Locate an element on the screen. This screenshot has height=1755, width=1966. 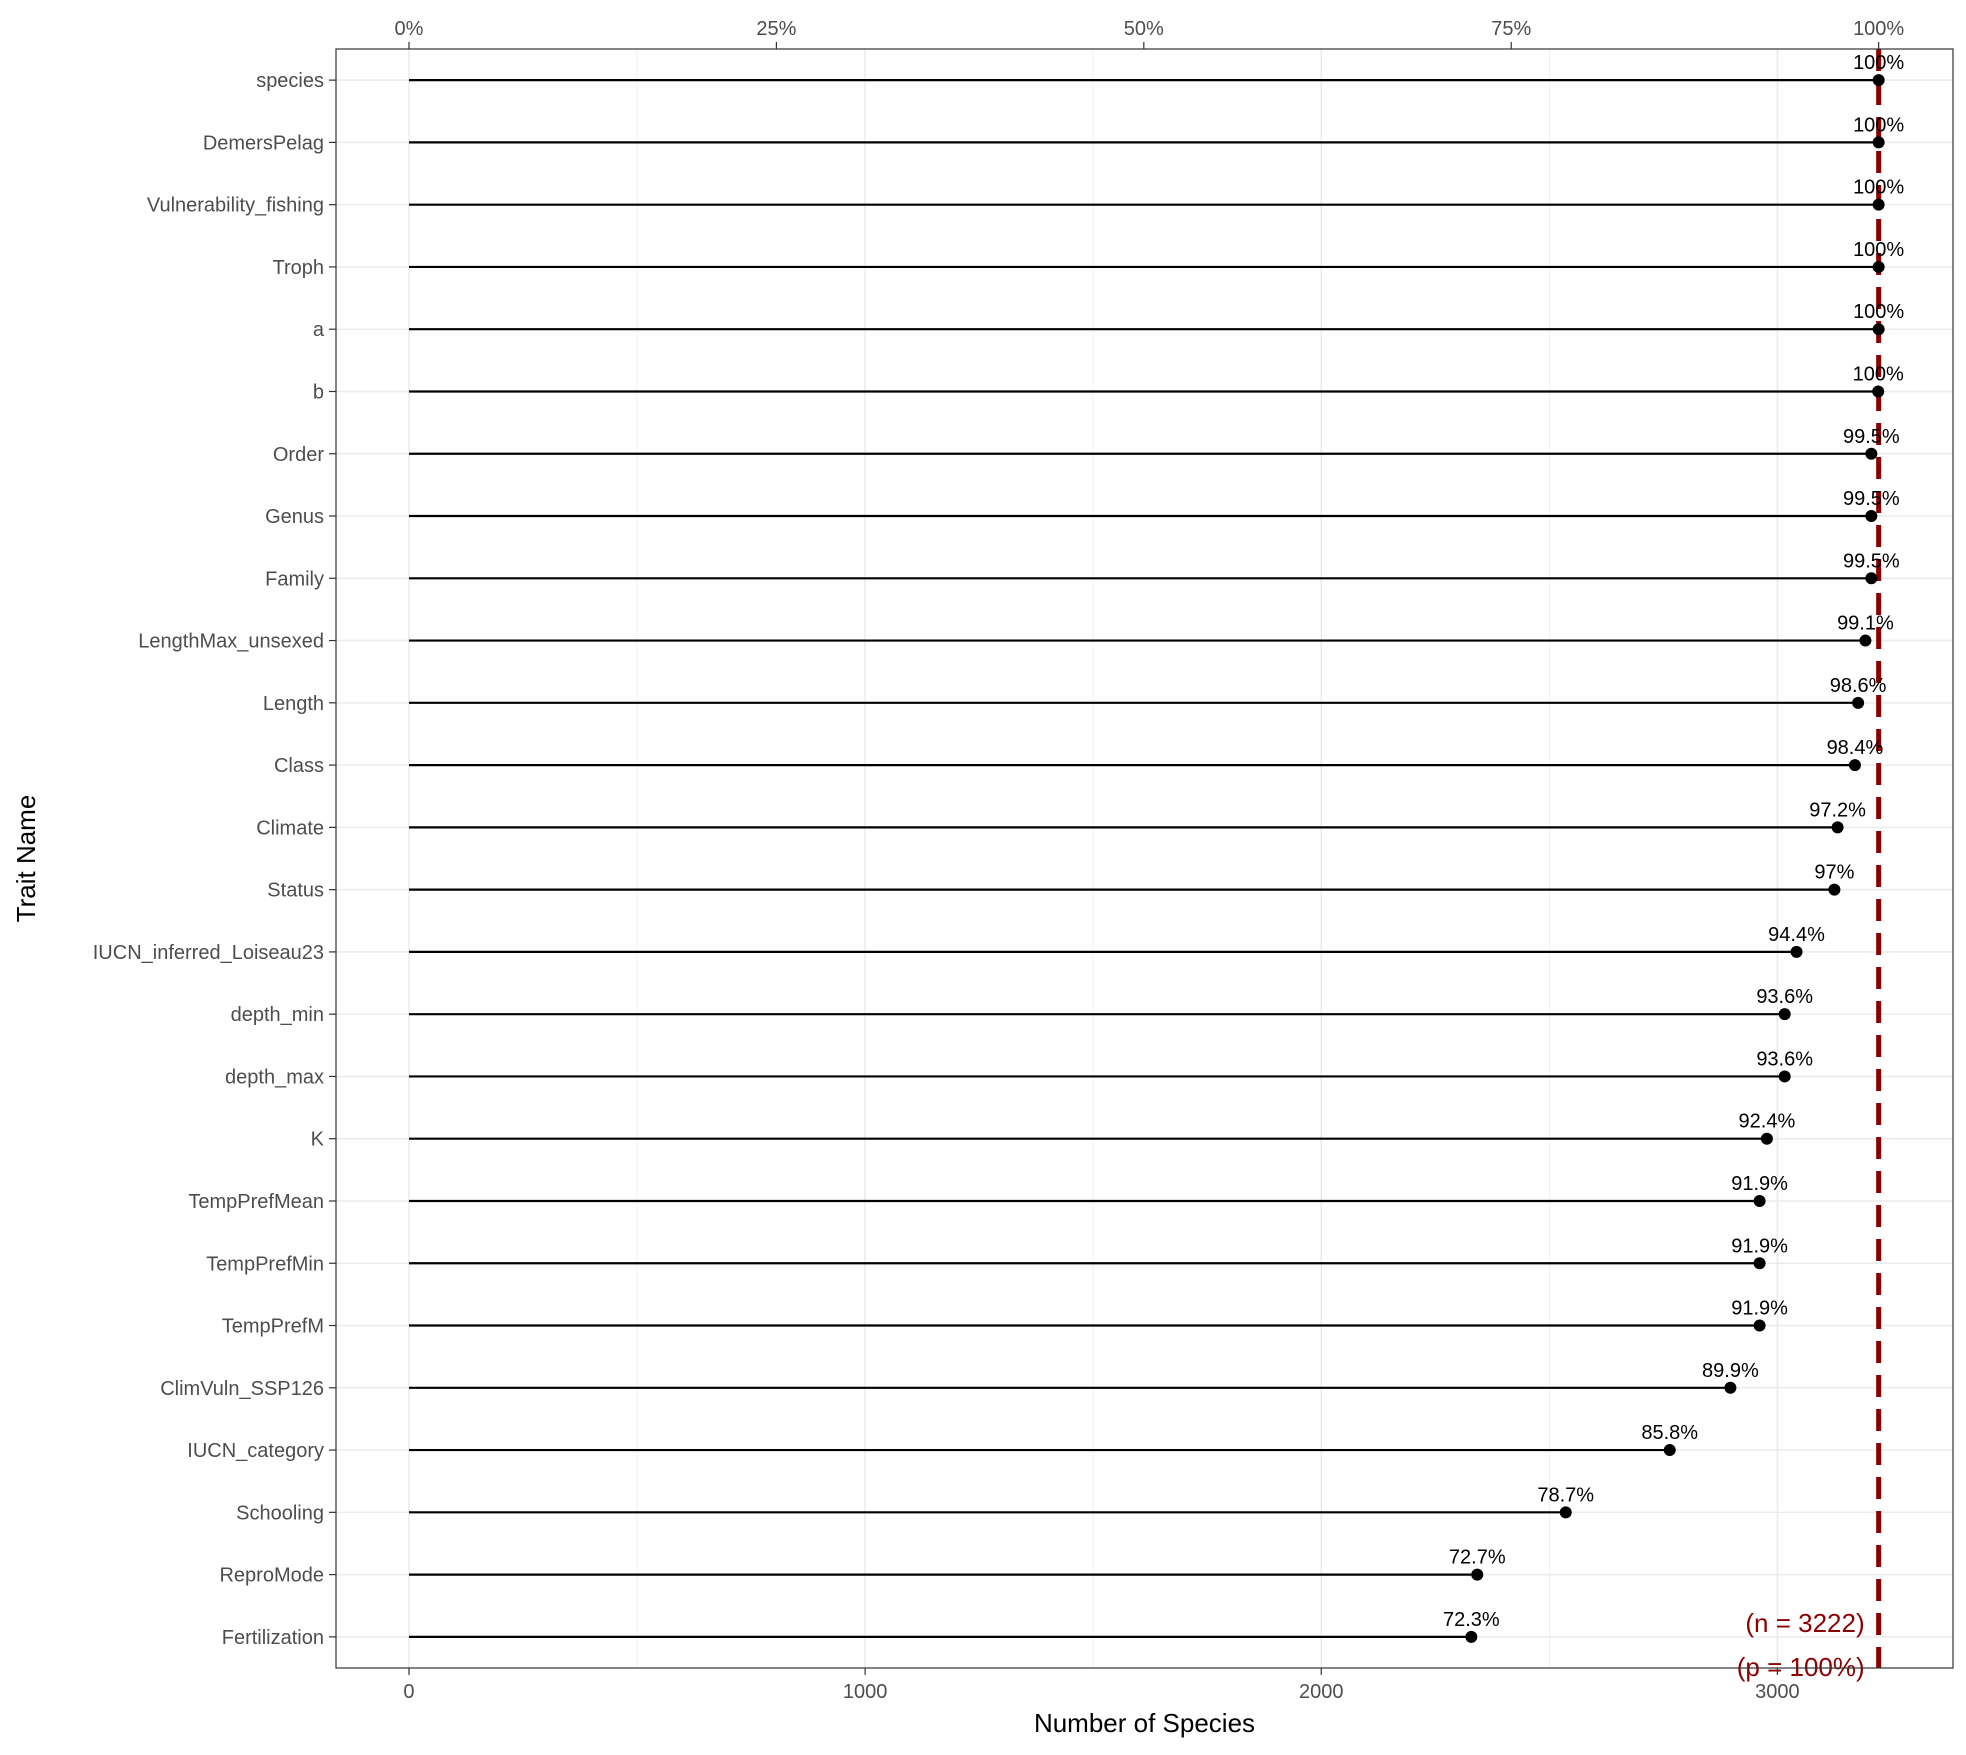
y-tick-label: TempPrefMean is located at coordinates (256, 1202).